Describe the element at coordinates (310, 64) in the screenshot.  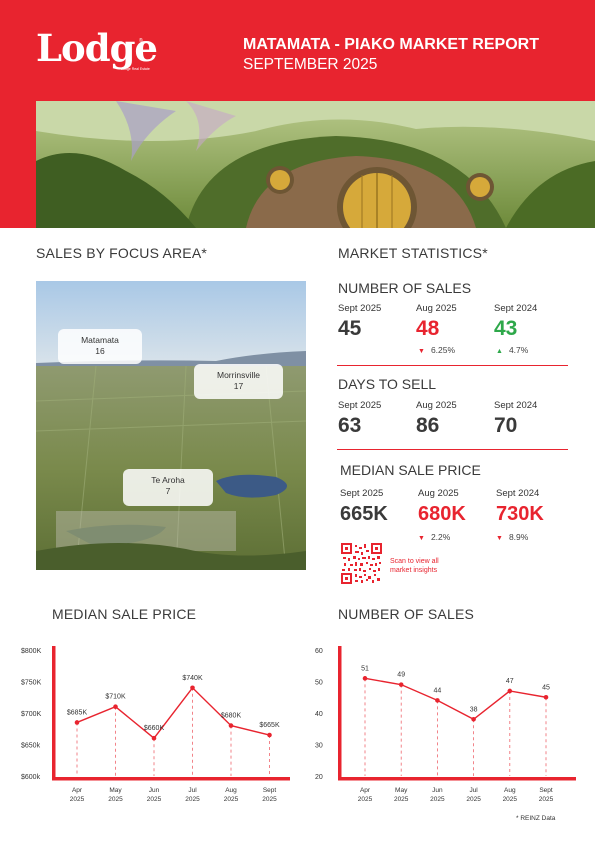
I see `report-date: SEPTEMBER 2025` at that location.